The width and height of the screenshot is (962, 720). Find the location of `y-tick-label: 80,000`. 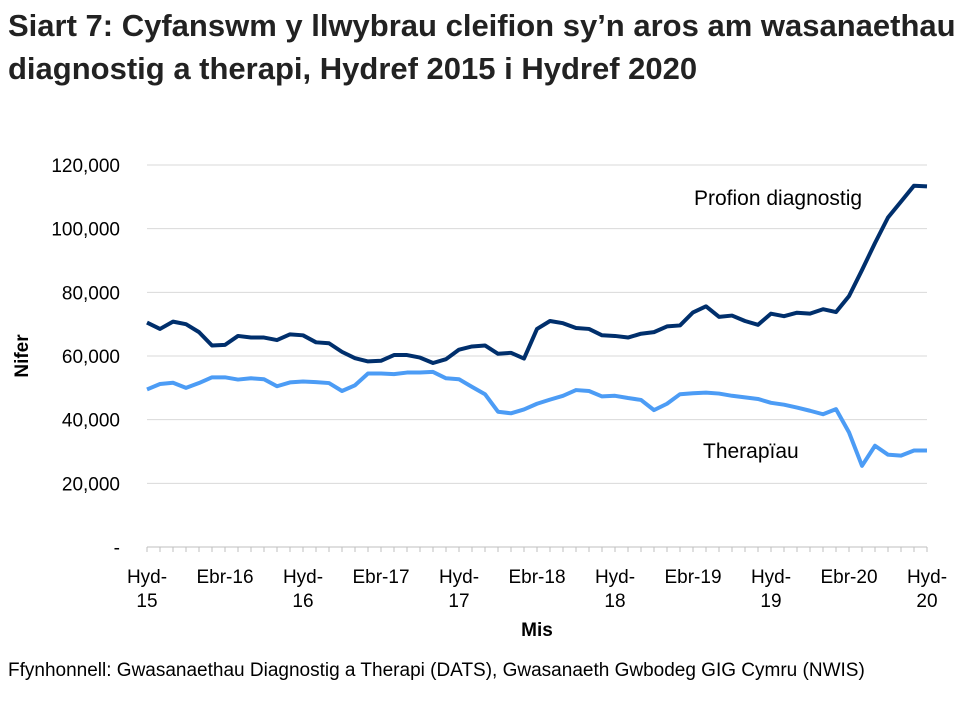

y-tick-label: 80,000 is located at coordinates (91, 293).